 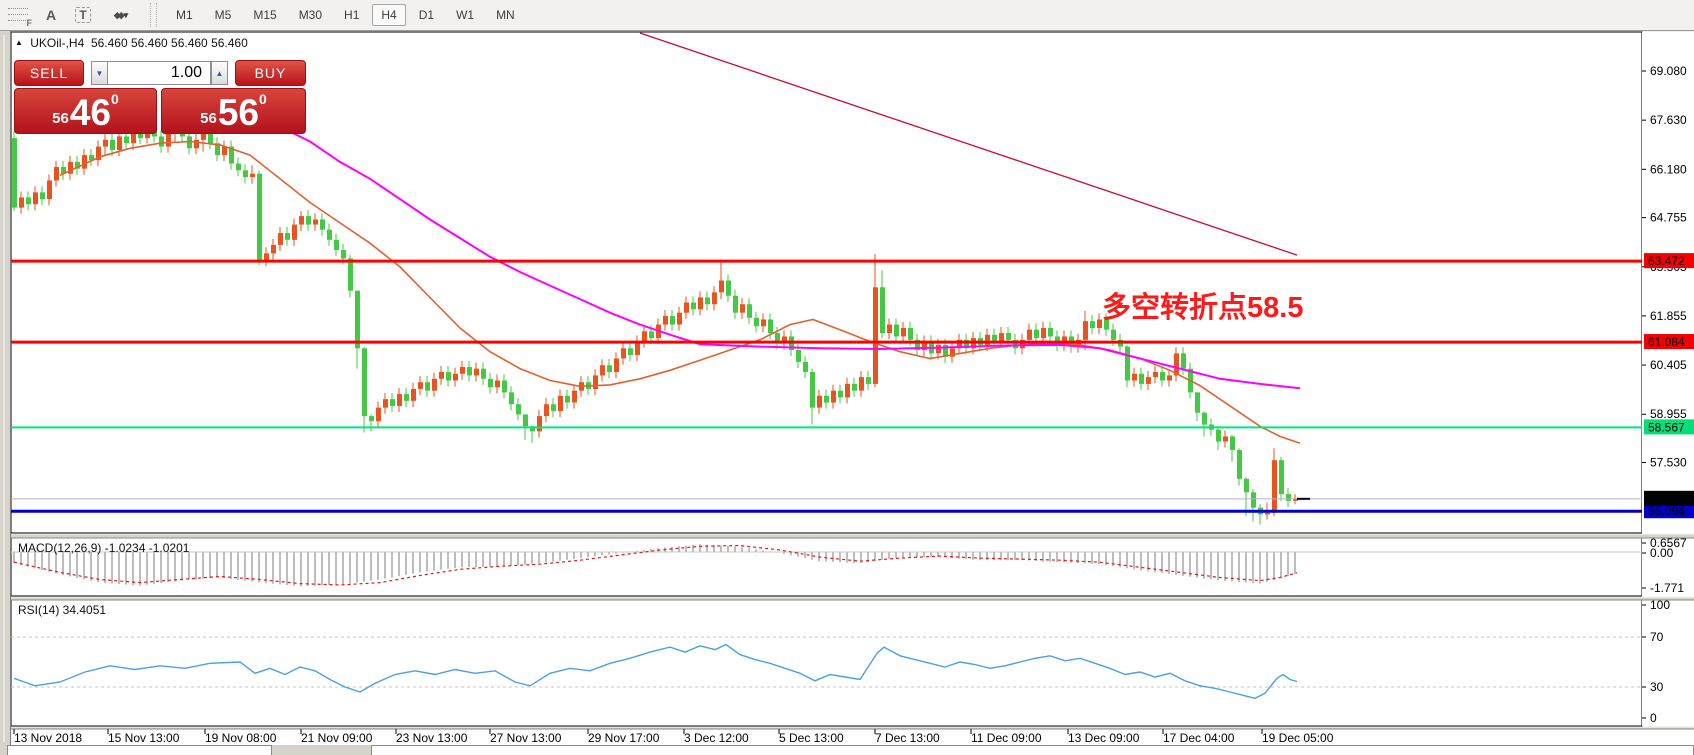 What do you see at coordinates (1666, 342) in the screenshot?
I see `svg-text: 61.084` at bounding box center [1666, 342].